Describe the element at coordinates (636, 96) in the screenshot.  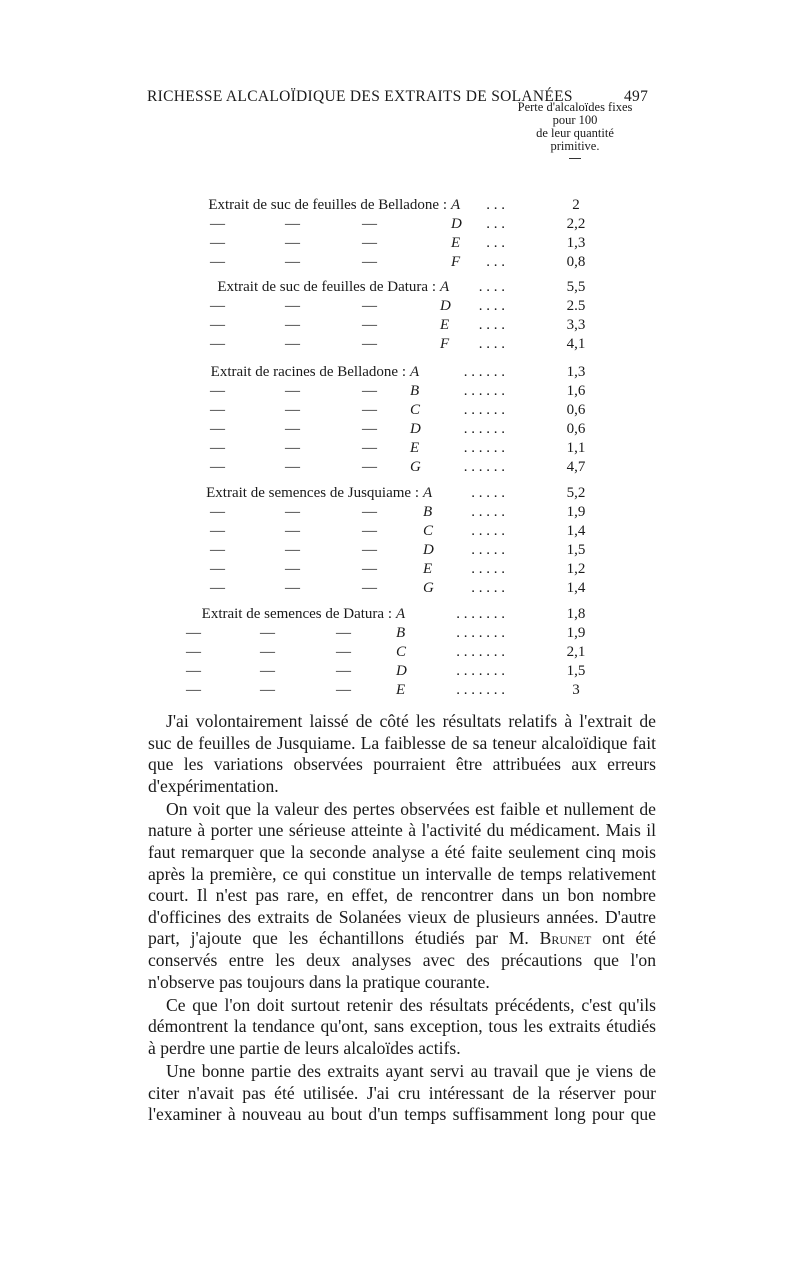
I see `page-number: 497` at that location.